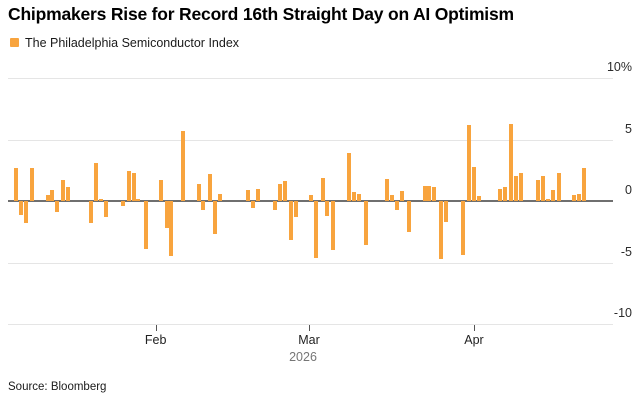  What do you see at coordinates (628, 128) in the screenshot?
I see `y-axis-tick-label: 5` at bounding box center [628, 128].